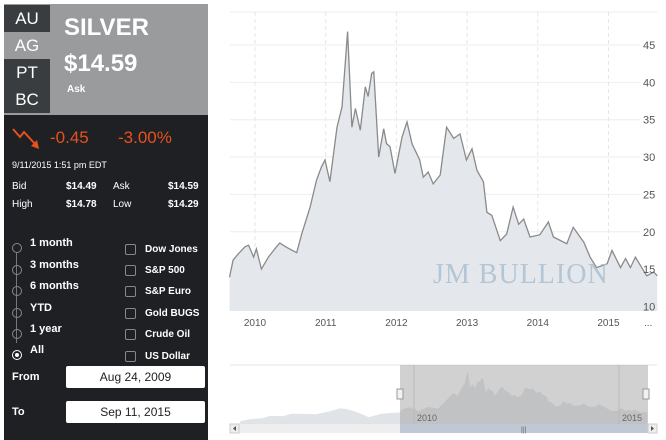  I want to click on watermark-logo: JM BULLION, so click(521, 274).